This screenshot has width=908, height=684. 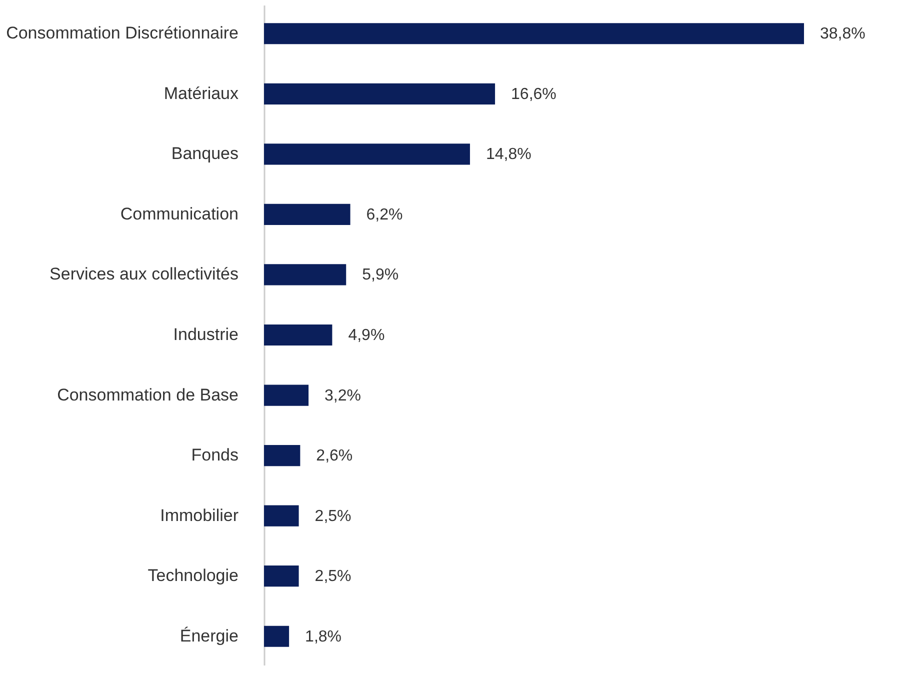 I want to click on y-tick-label: Immobilier, so click(x=199, y=515).